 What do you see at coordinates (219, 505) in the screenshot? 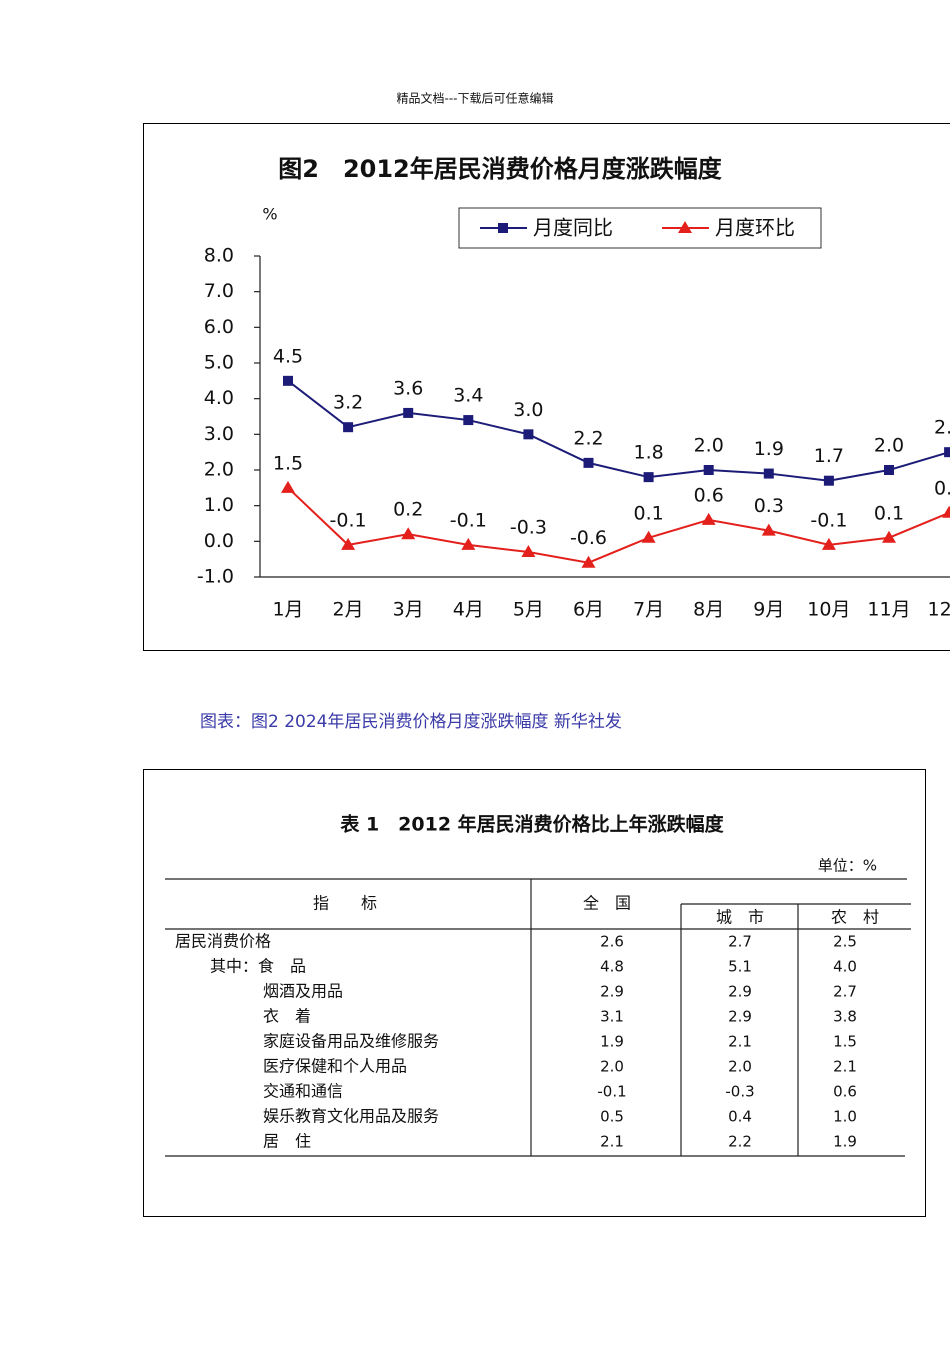
I see `y-tick-label: 1.0` at bounding box center [219, 505].